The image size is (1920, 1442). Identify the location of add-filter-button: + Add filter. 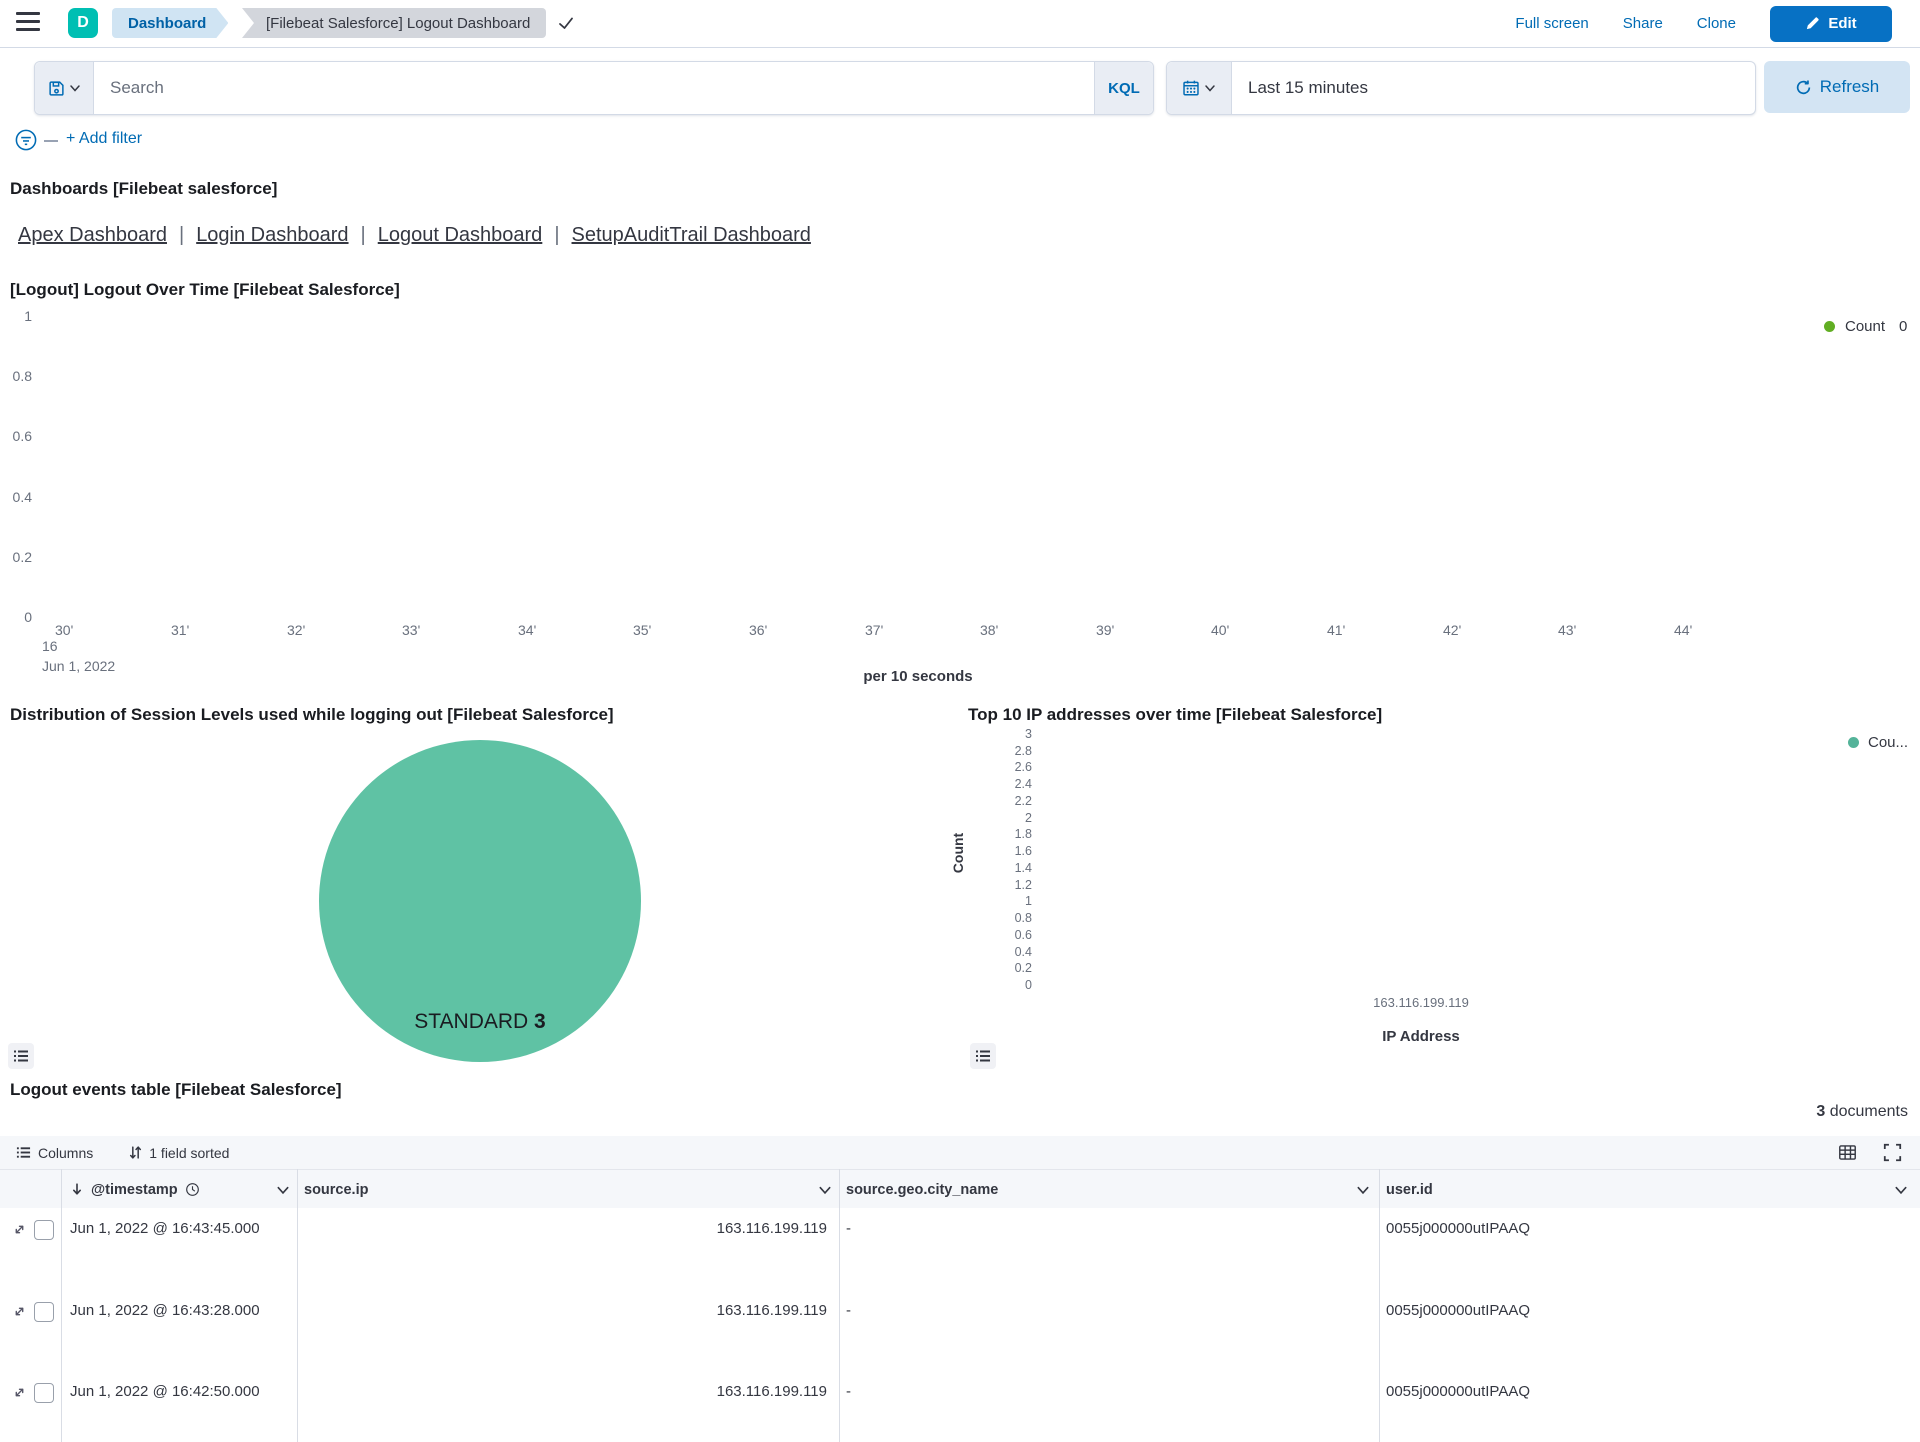
(104, 138).